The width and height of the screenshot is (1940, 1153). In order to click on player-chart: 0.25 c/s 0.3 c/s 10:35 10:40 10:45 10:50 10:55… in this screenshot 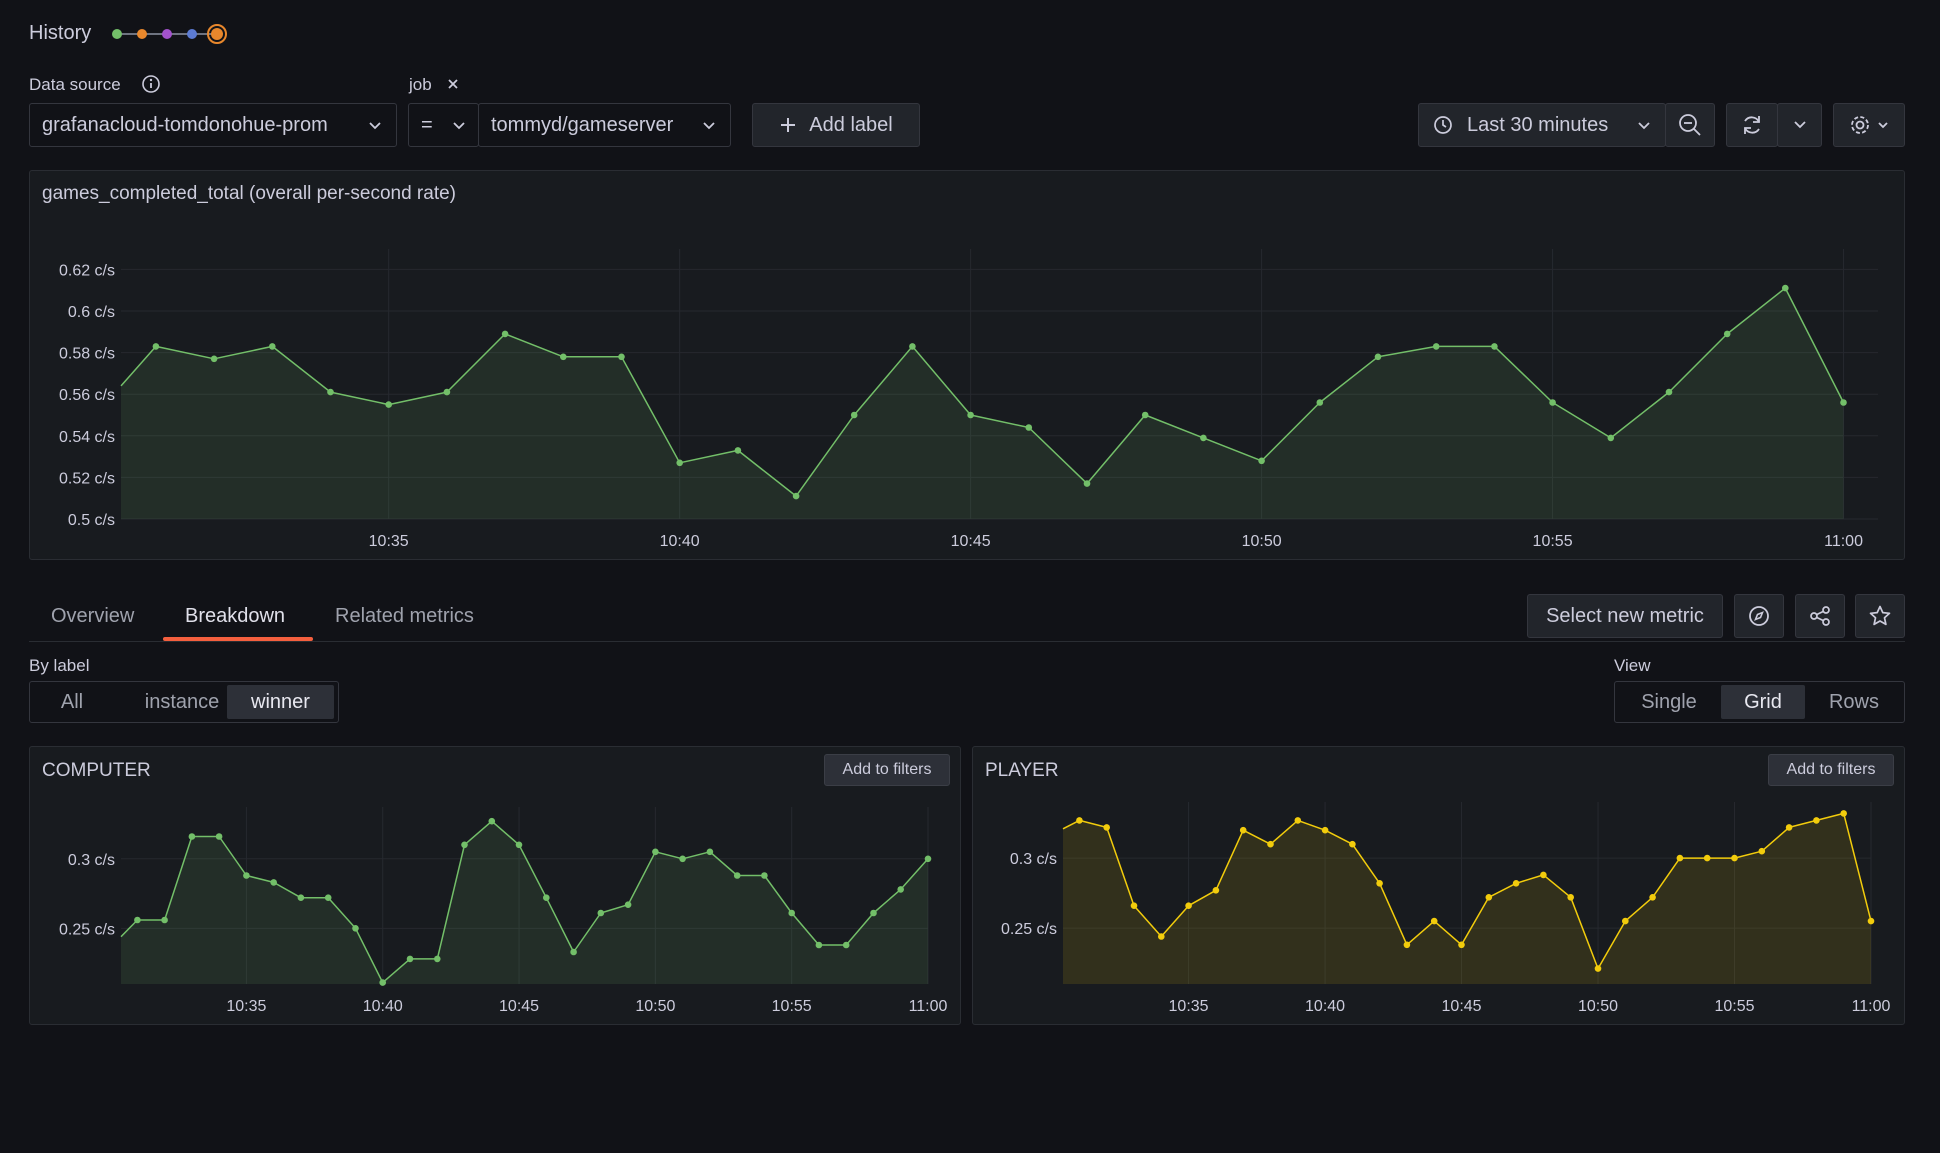, I will do `click(1438, 885)`.